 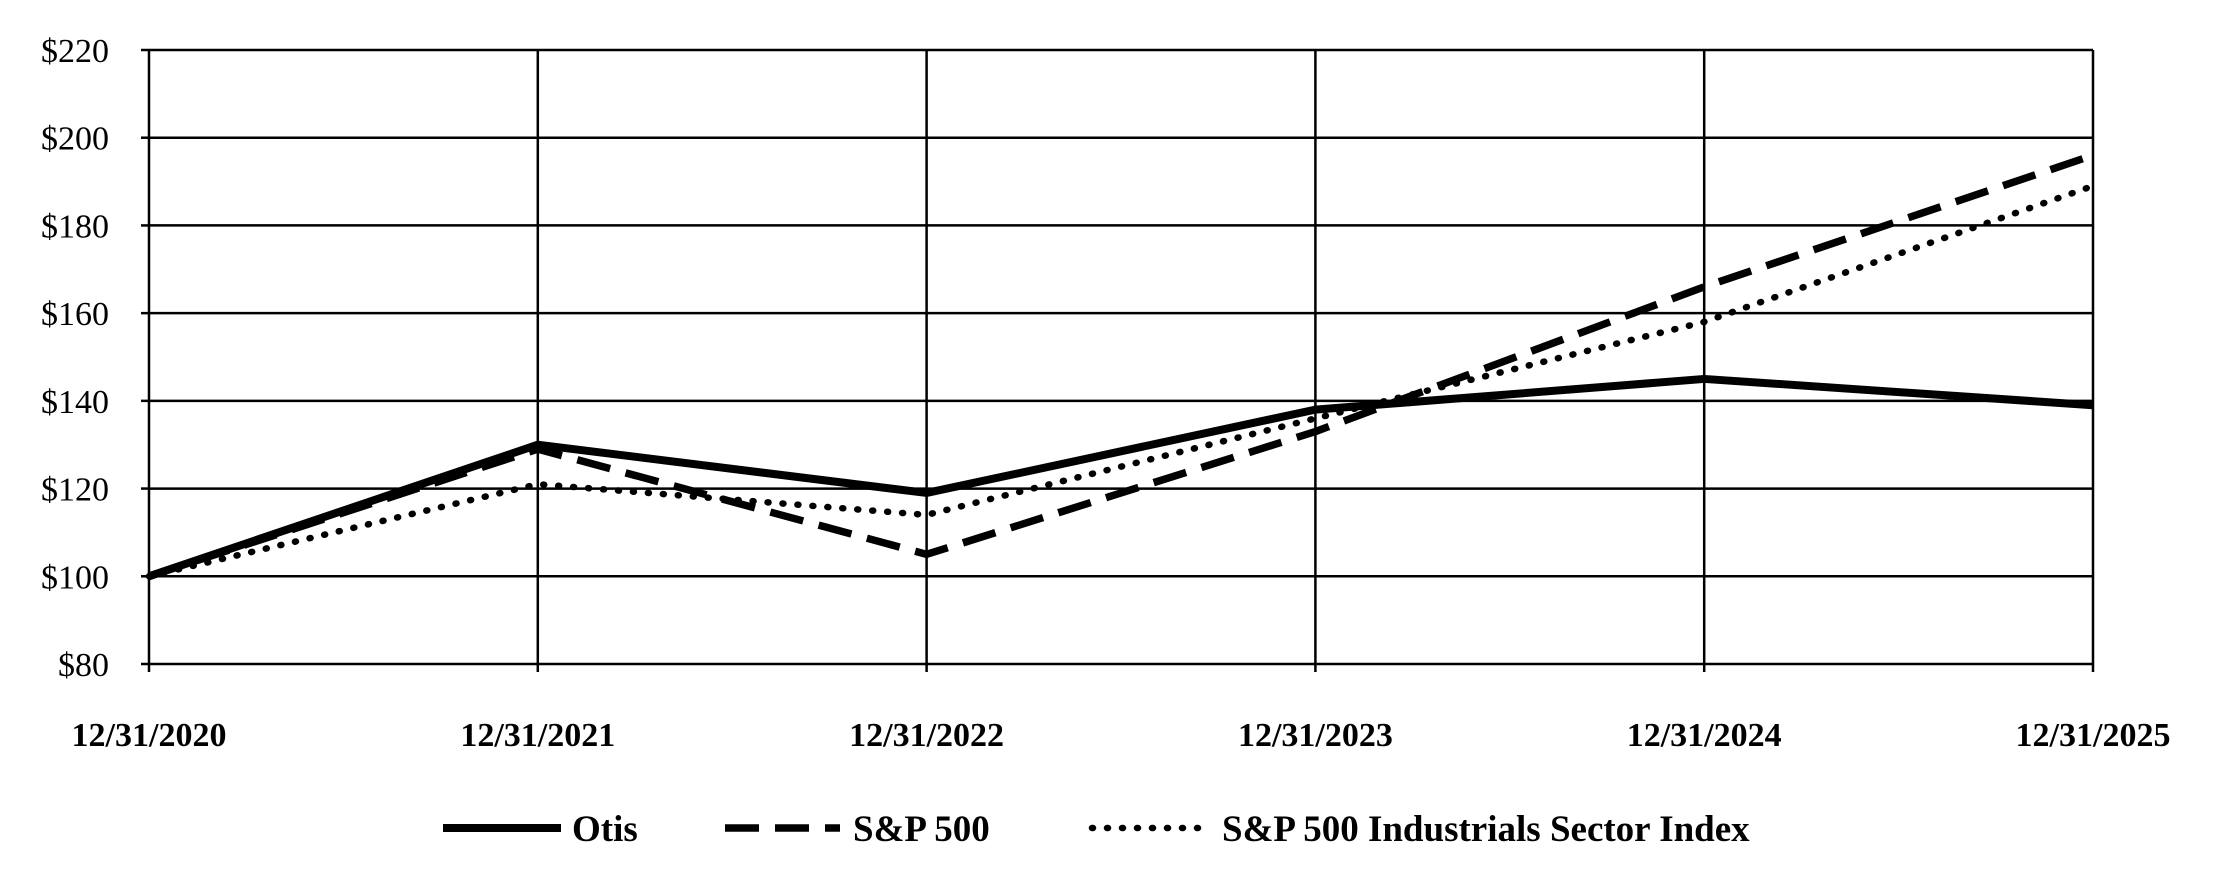 What do you see at coordinates (605, 829) in the screenshot?
I see `legend-label: Otis` at bounding box center [605, 829].